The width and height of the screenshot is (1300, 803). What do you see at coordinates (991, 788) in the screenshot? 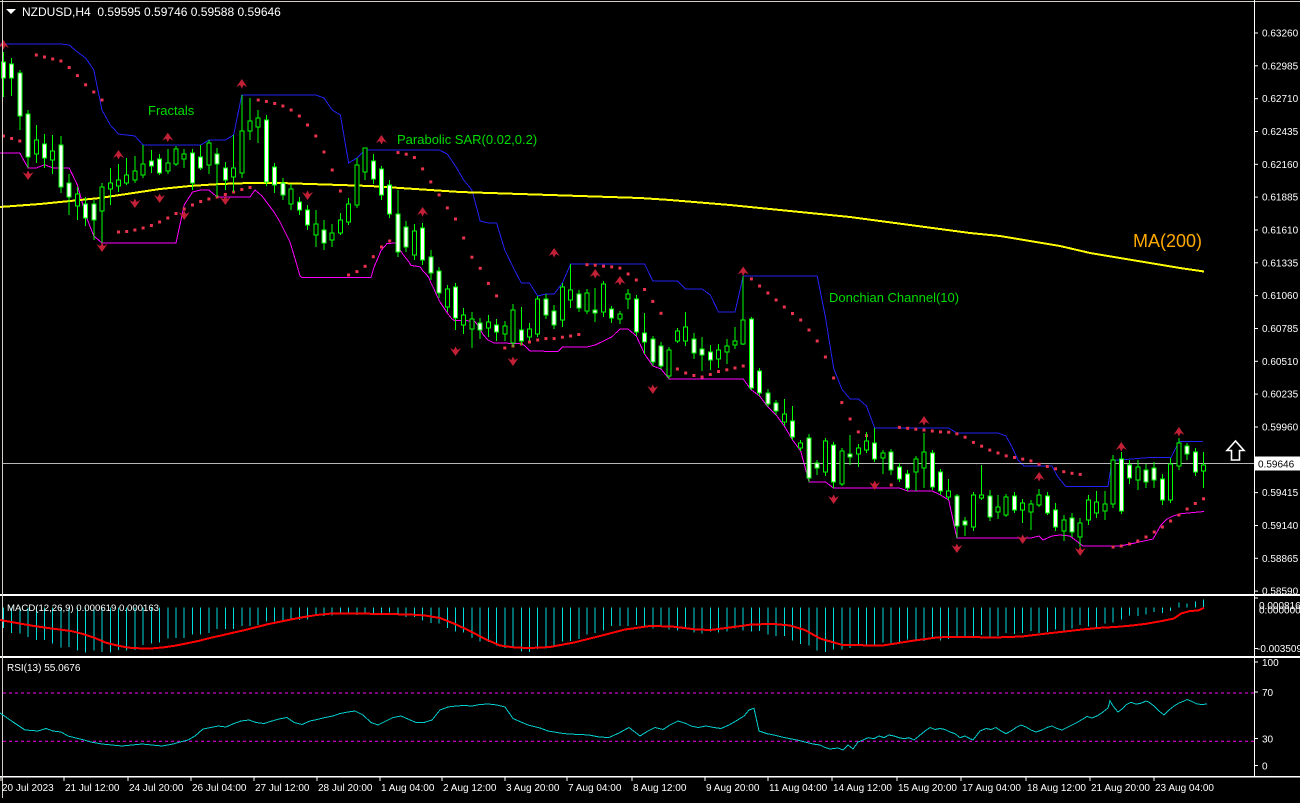
I see `svg-text: 17 Aug 04:00` at bounding box center [991, 788].